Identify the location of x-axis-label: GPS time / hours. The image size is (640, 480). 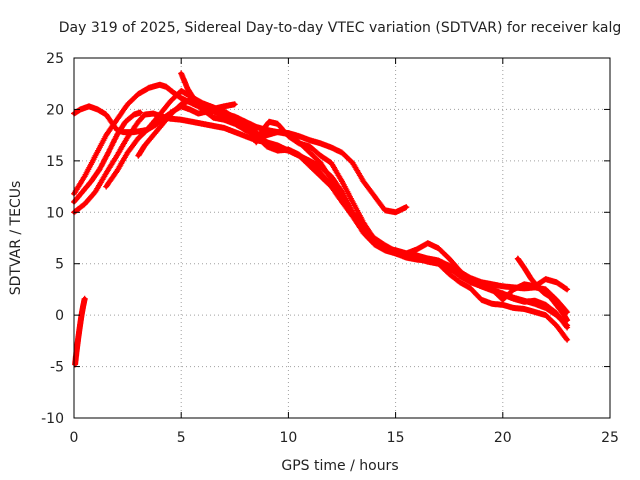
(339, 466).